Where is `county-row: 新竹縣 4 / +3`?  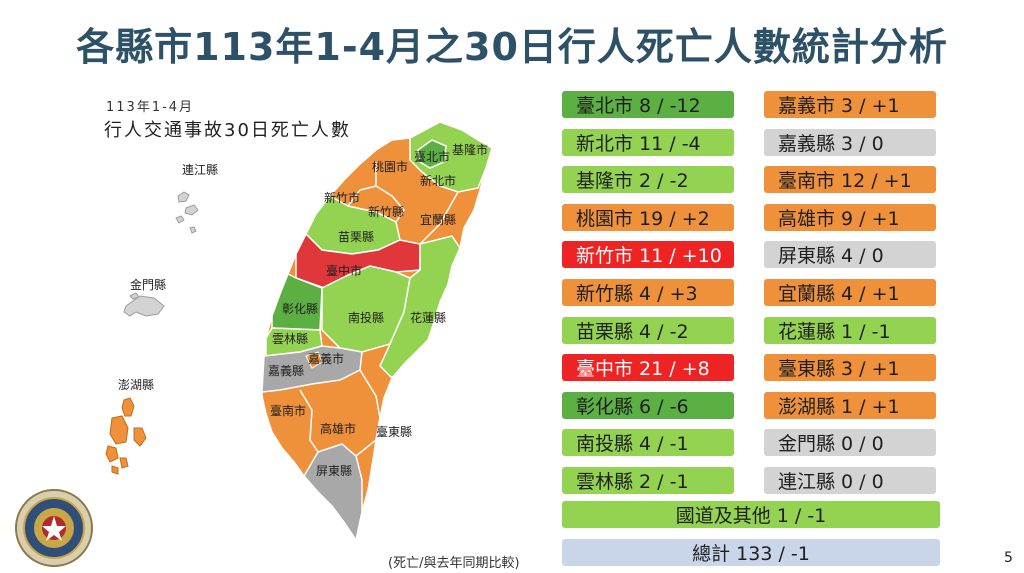
county-row: 新竹縣 4 / +3 is located at coordinates (648, 292).